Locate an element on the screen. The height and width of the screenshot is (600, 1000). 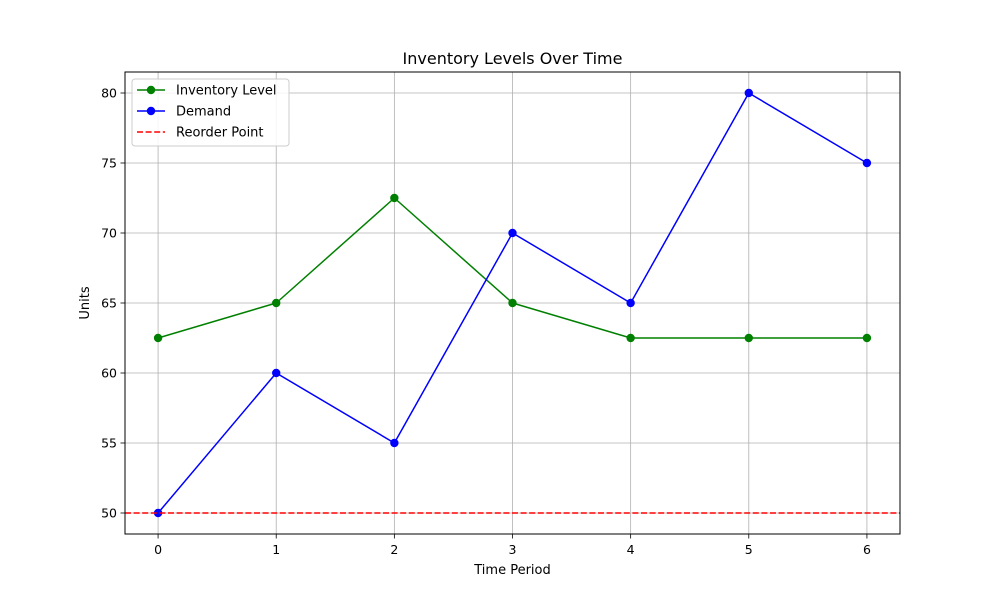
x-tick-label: 1 is located at coordinates (276, 549).